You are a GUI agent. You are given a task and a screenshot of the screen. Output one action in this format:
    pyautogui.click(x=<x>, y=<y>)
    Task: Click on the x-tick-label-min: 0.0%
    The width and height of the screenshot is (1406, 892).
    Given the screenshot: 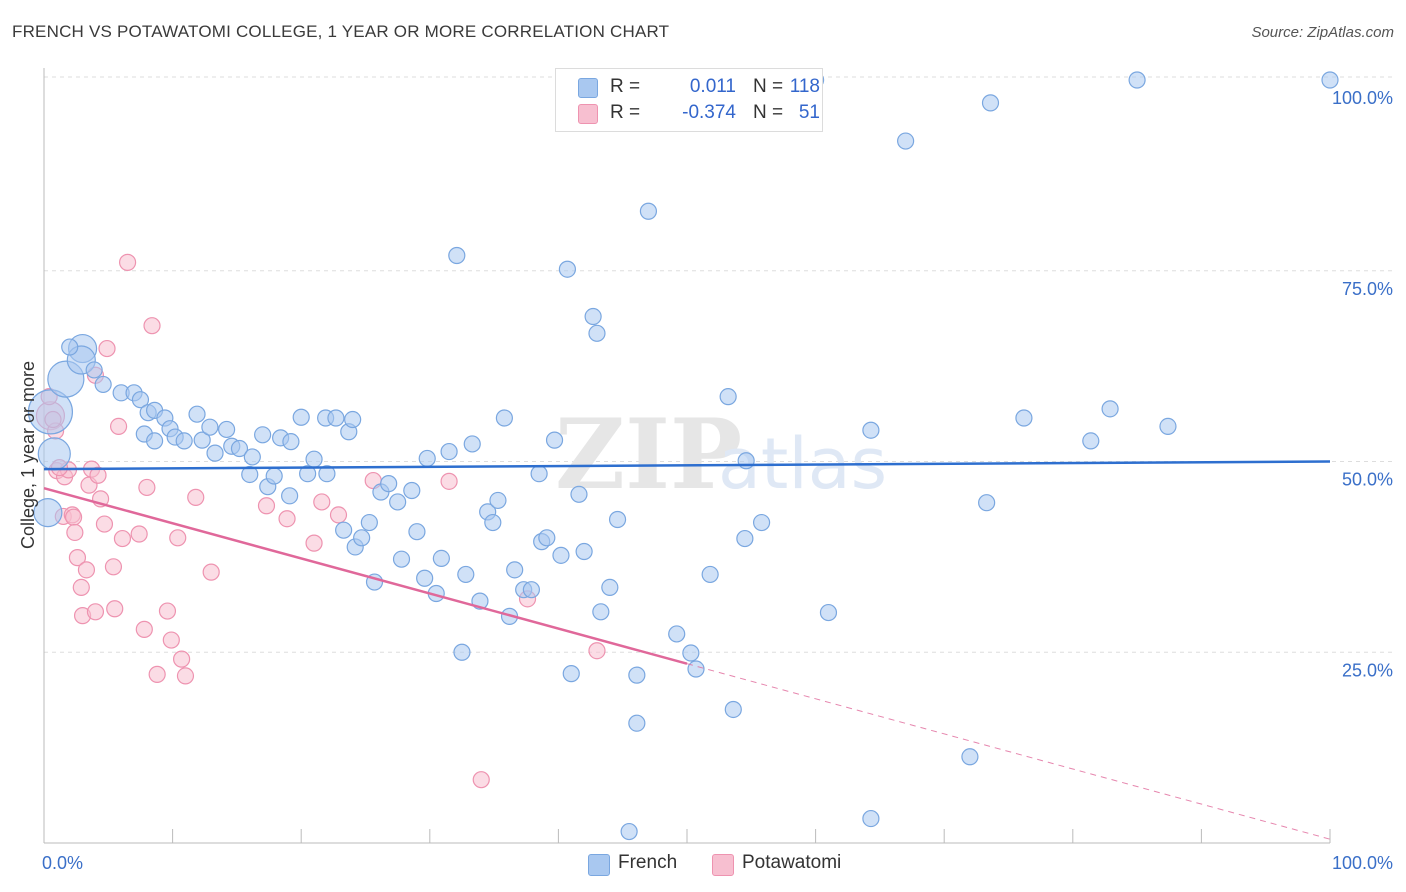 What is the action you would take?
    pyautogui.click(x=62, y=863)
    